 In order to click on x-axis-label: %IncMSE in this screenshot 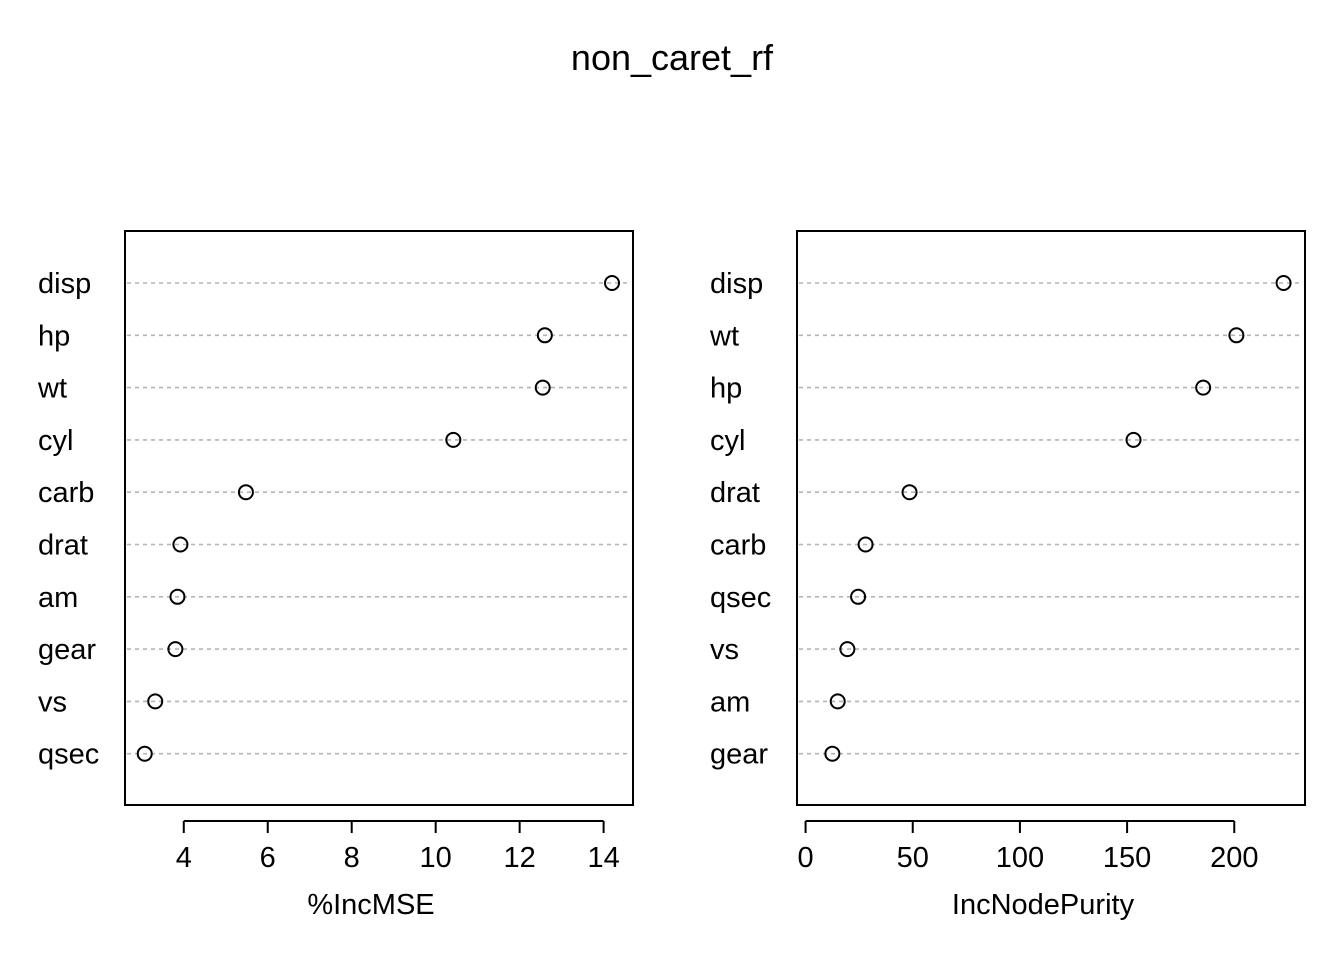, I will do `click(370, 905)`.